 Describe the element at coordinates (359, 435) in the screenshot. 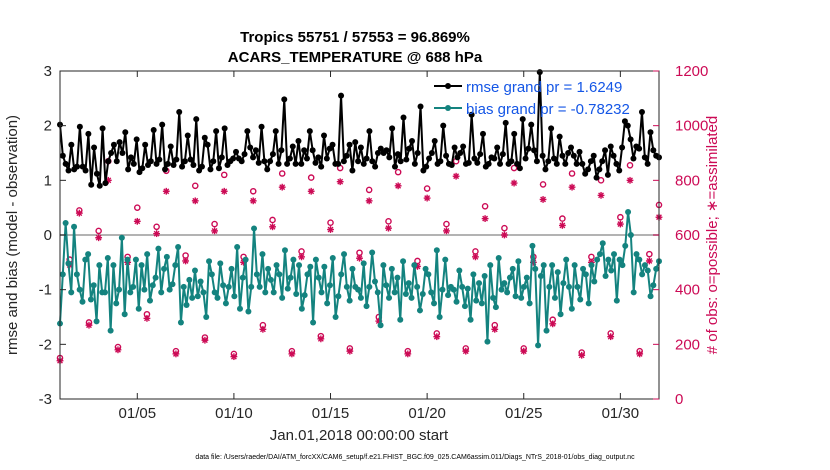

I see `x-axis-label: Jan.01,2018 00:00:00 start` at that location.